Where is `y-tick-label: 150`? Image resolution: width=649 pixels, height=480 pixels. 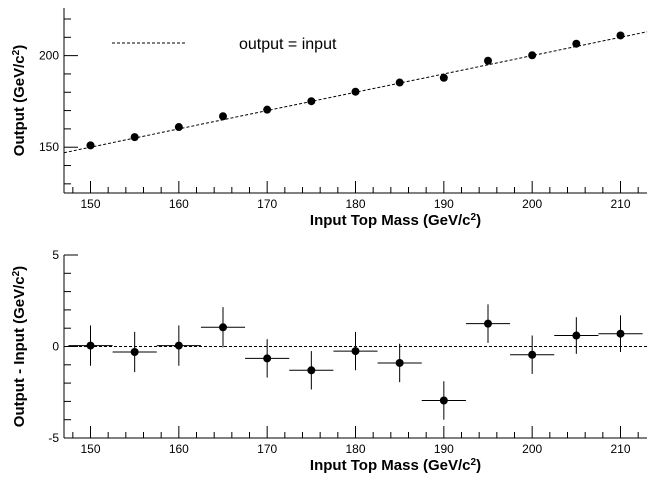
y-tick-label: 150 is located at coordinates (49, 147).